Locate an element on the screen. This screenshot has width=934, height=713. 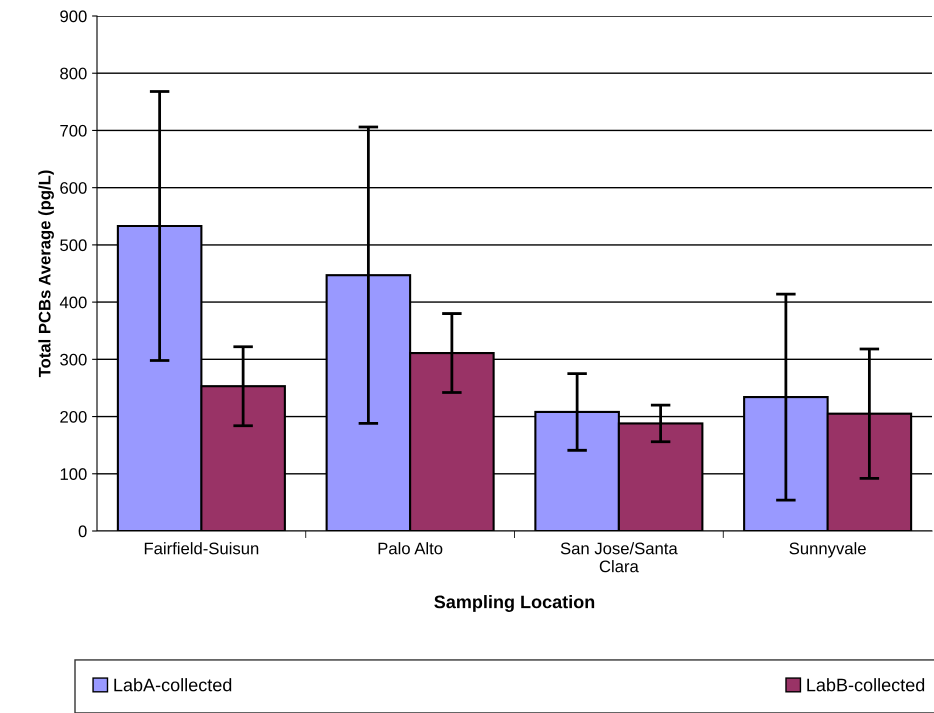
y-tick-label: 300 is located at coordinates (73, 360).